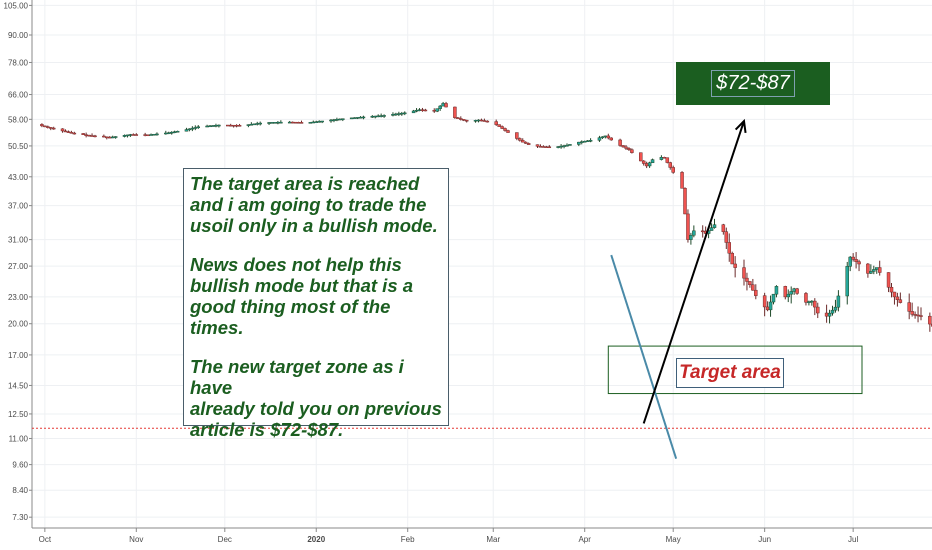  I want to click on y-tick-label: 78.00, so click(18, 62).